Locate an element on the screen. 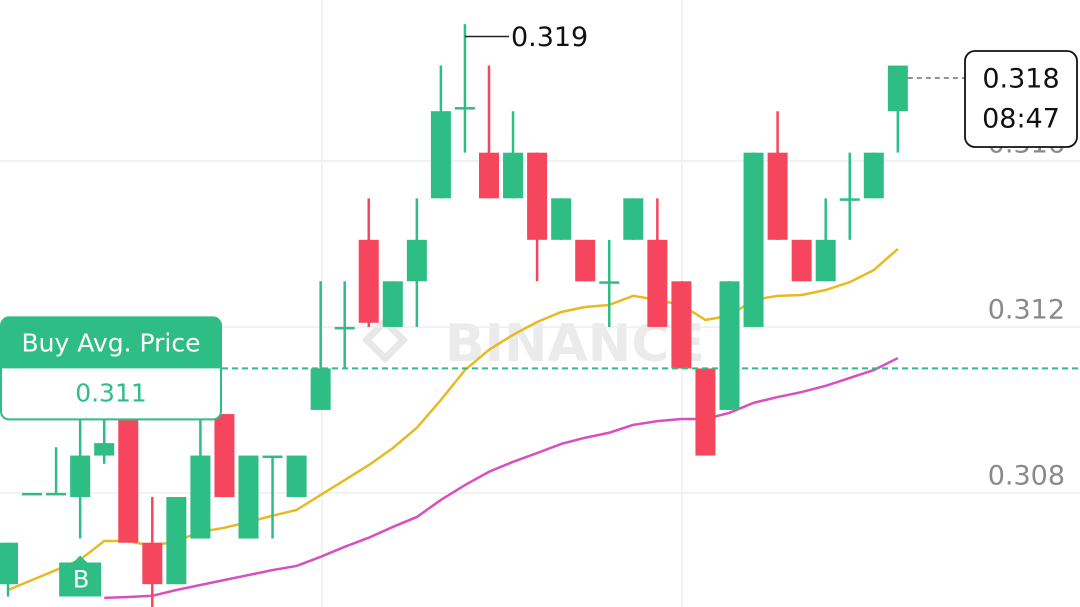  buy-avg-header is located at coordinates (111, 343).